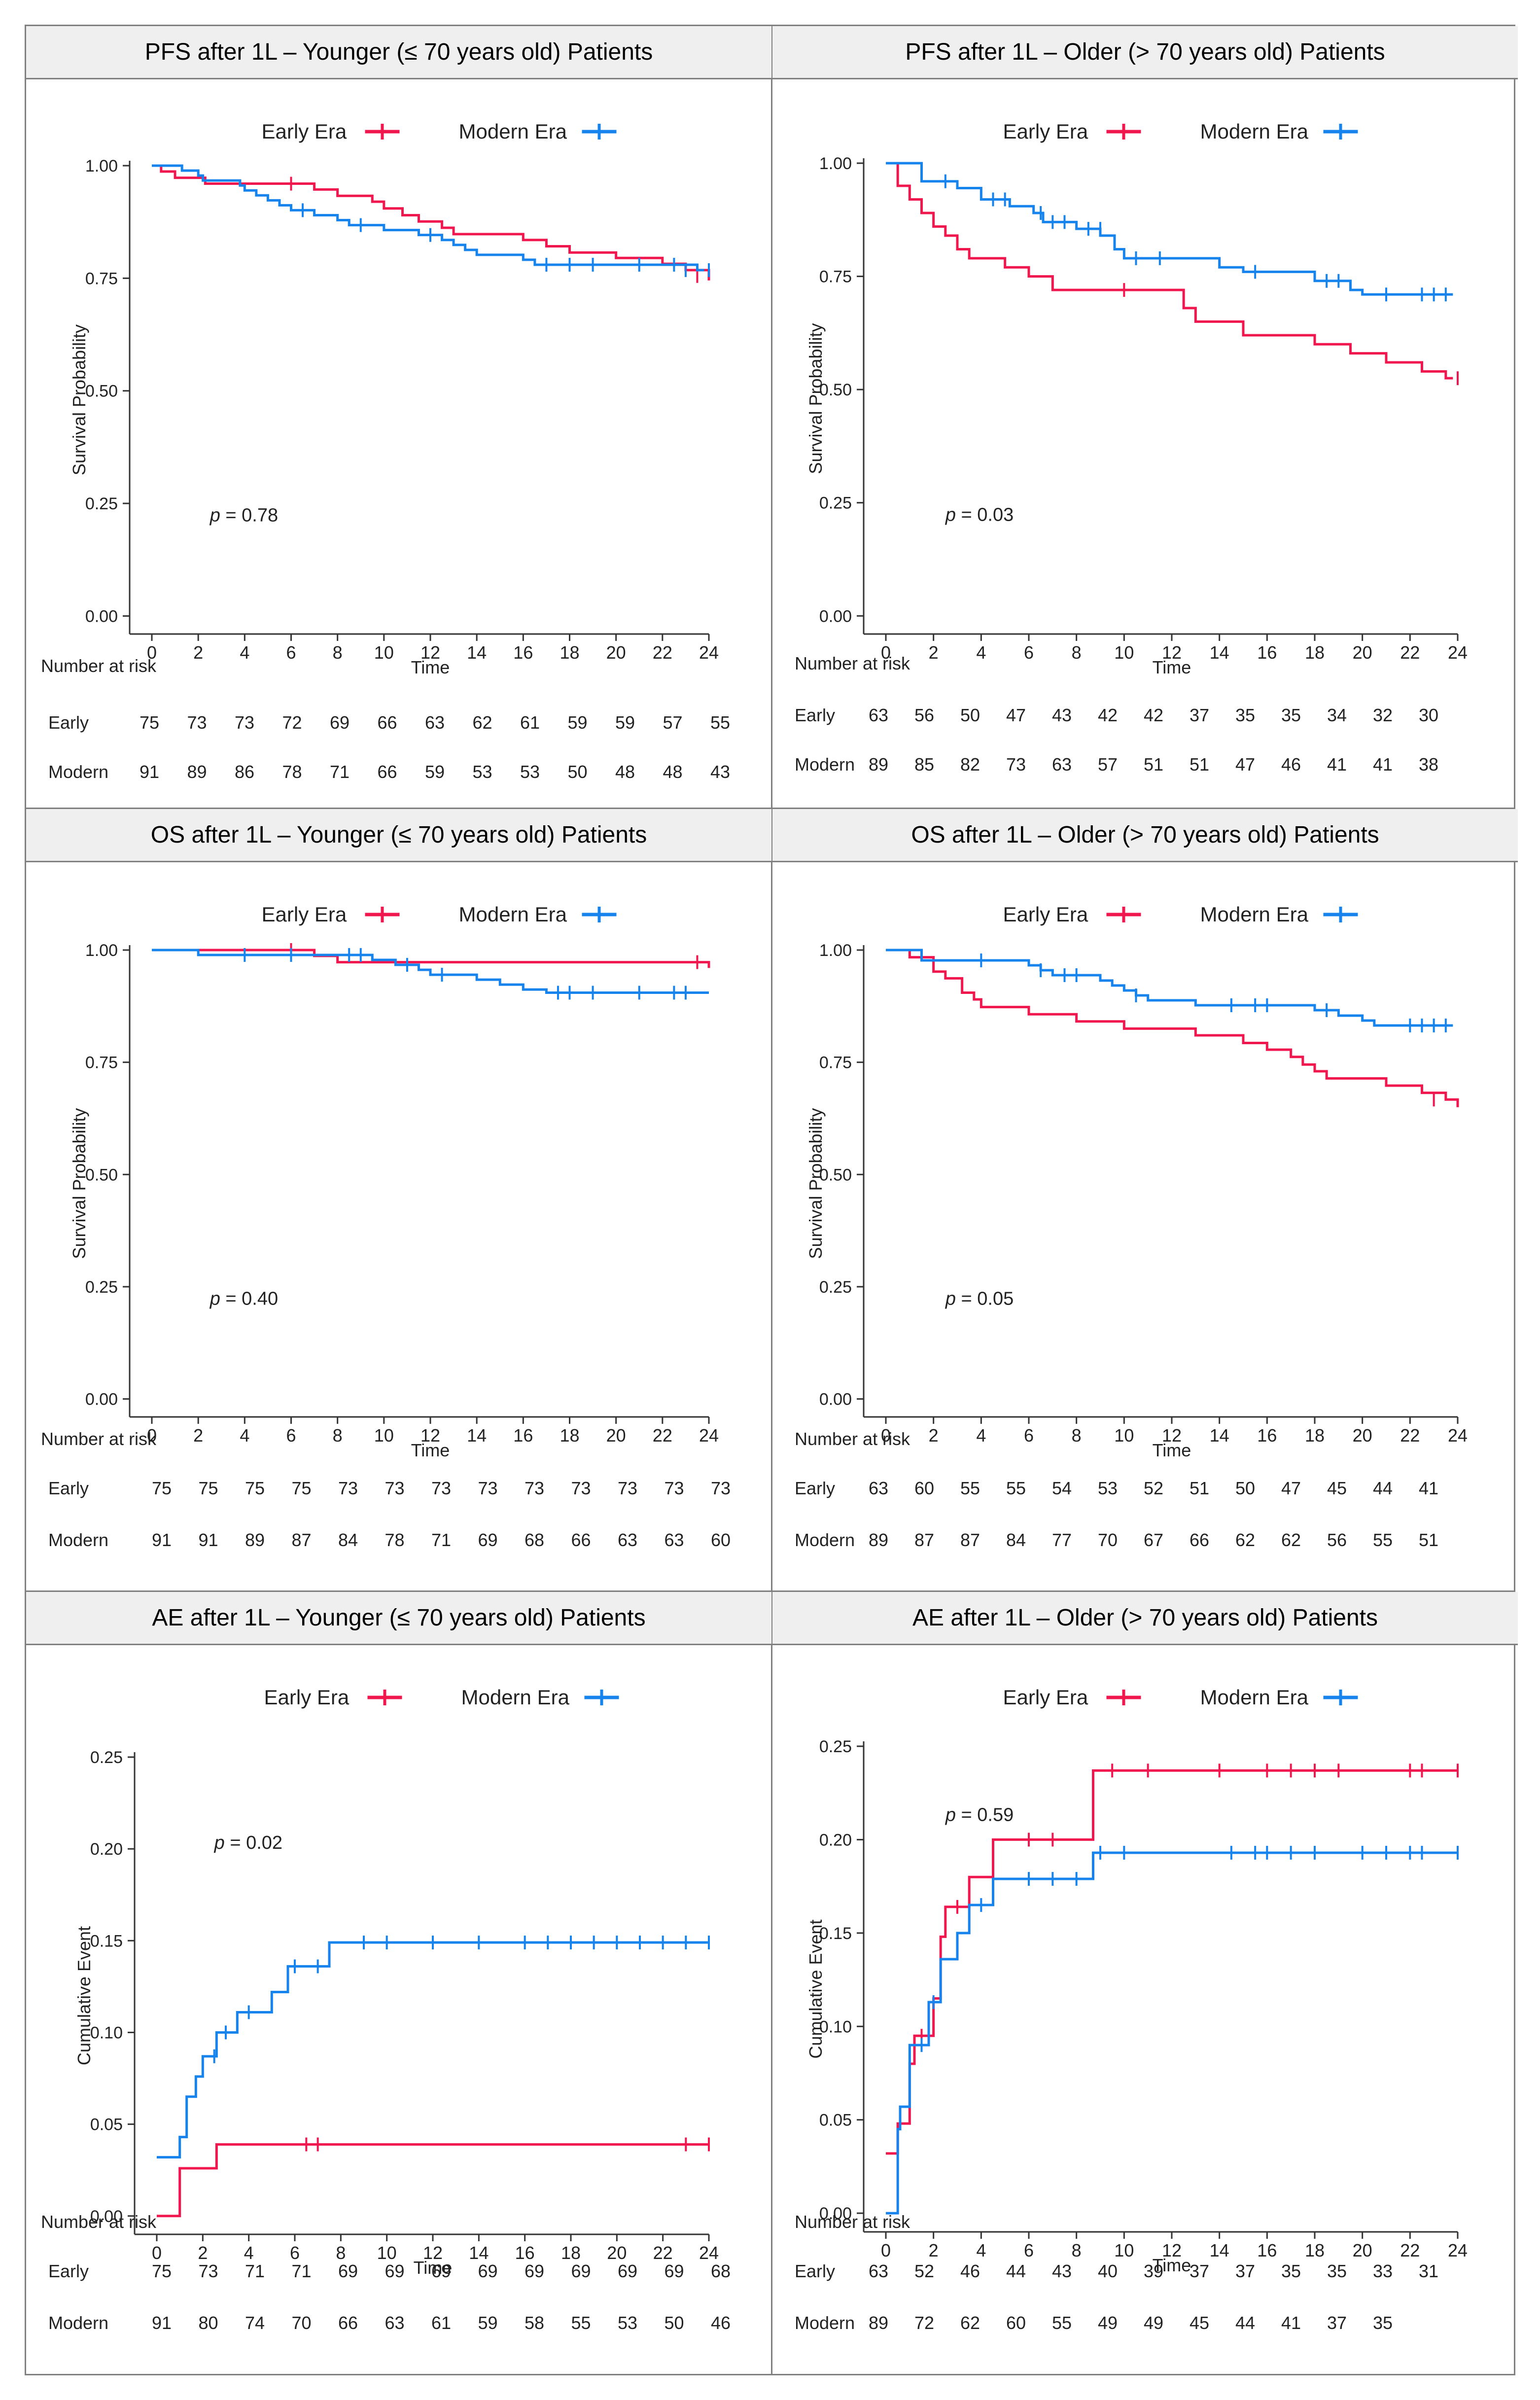  Describe the element at coordinates (1062, 1488) in the screenshot. I see `risk-value: 54` at that location.